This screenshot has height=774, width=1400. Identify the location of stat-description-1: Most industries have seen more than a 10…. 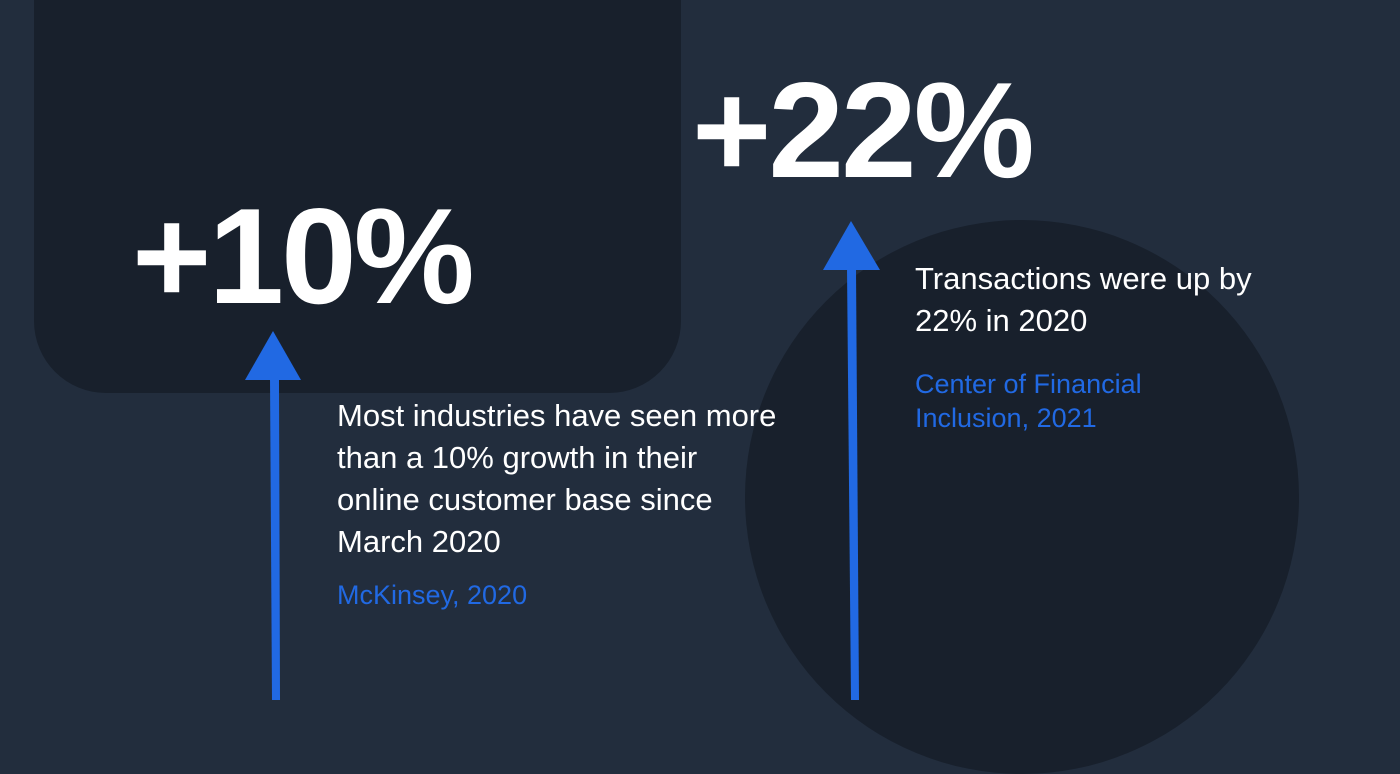
(557, 478).